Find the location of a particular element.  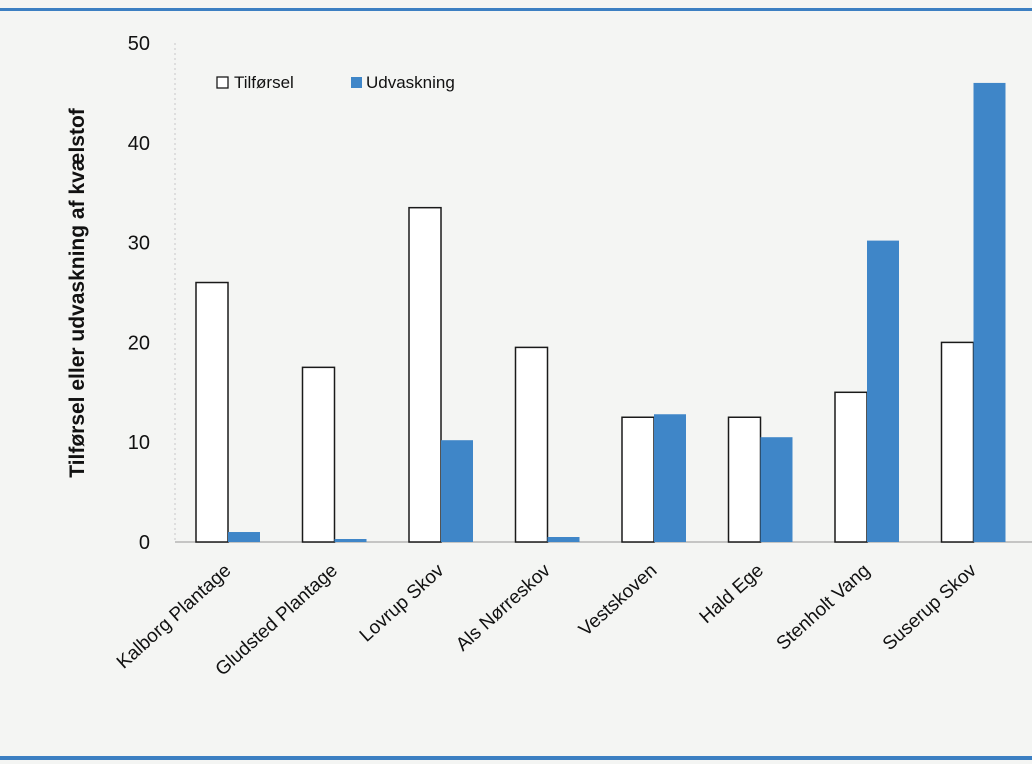

legend-label-udvaskning: Udvaskning is located at coordinates (410, 82).